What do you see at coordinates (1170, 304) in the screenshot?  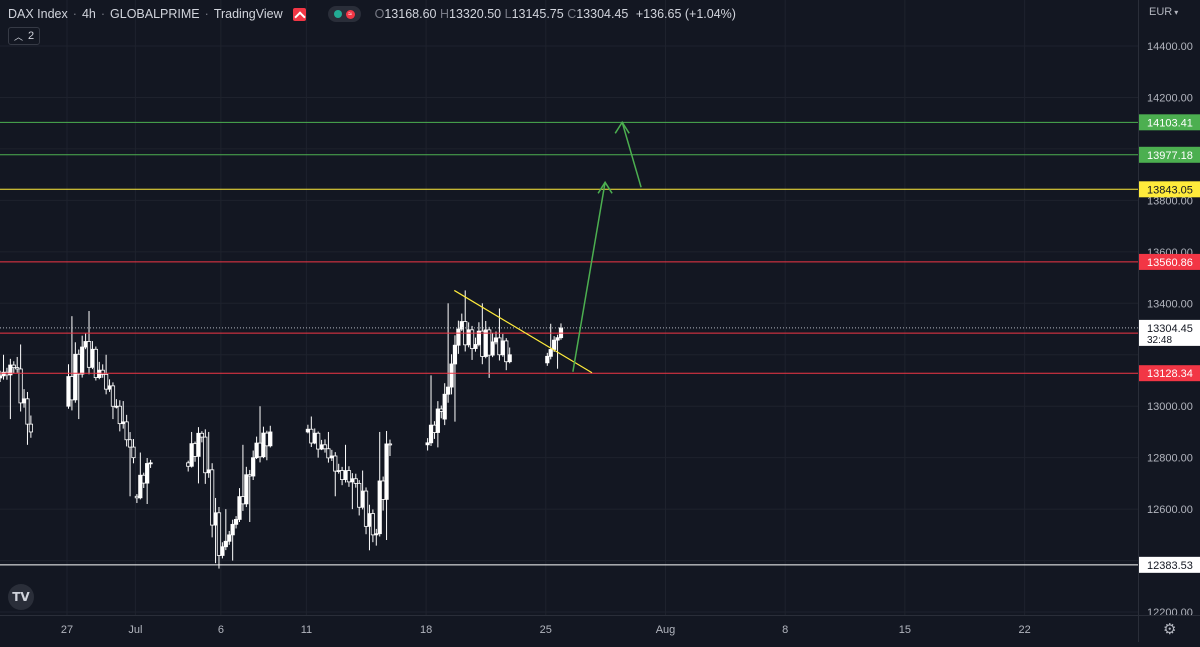 I see `price-tick-label: 13400.00` at bounding box center [1170, 304].